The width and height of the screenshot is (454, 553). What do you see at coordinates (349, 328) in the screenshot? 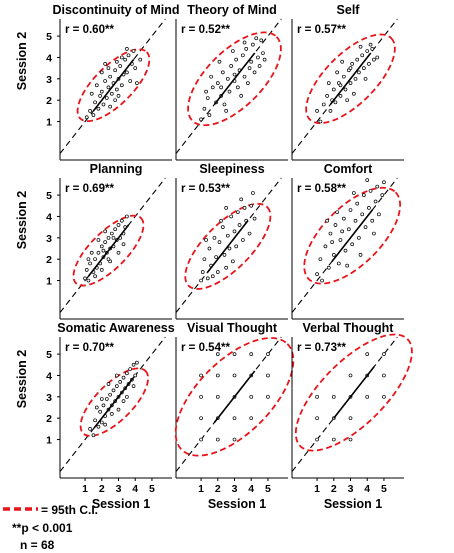
I see `panel-title: Verbal Thought` at bounding box center [349, 328].